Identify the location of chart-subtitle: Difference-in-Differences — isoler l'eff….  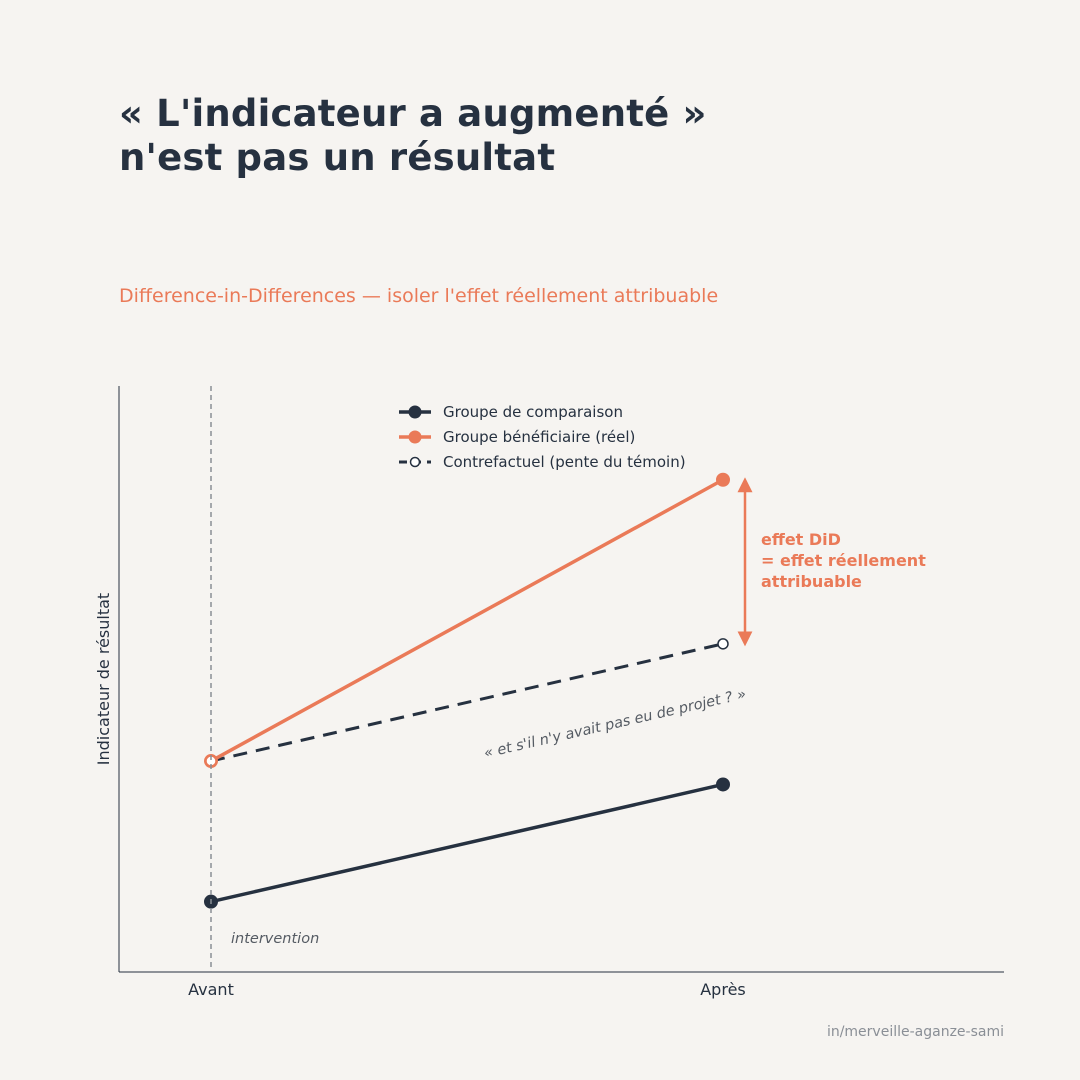
(419, 296).